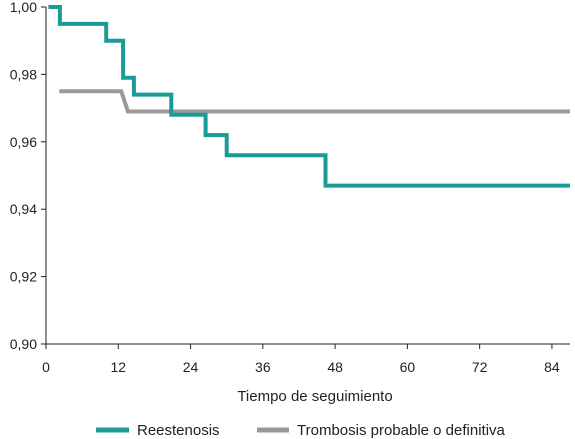 The image size is (575, 439). Describe the element at coordinates (23, 74) in the screenshot. I see `y-tick-label: 0,98` at that location.